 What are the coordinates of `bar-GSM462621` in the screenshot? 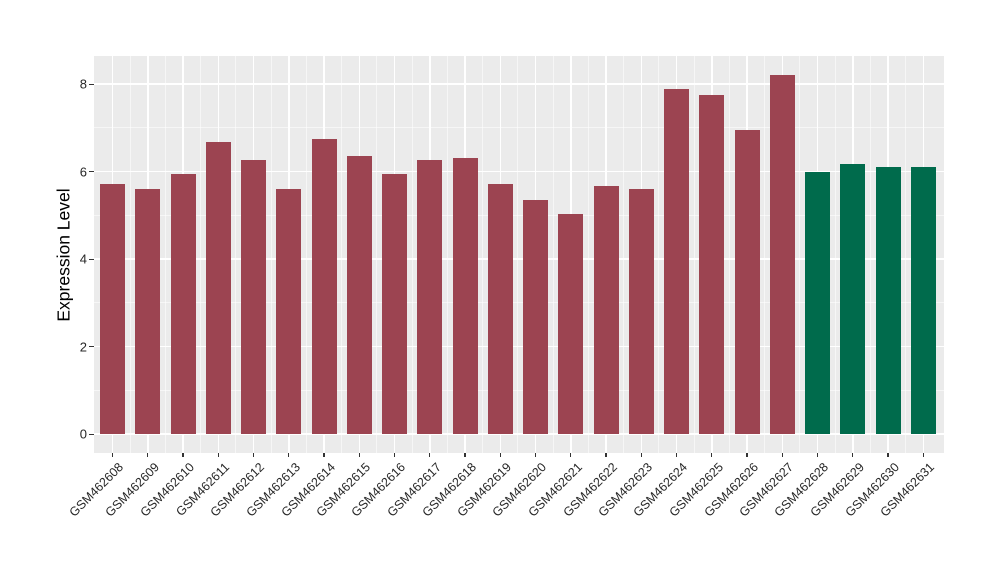 It's located at (571, 324).